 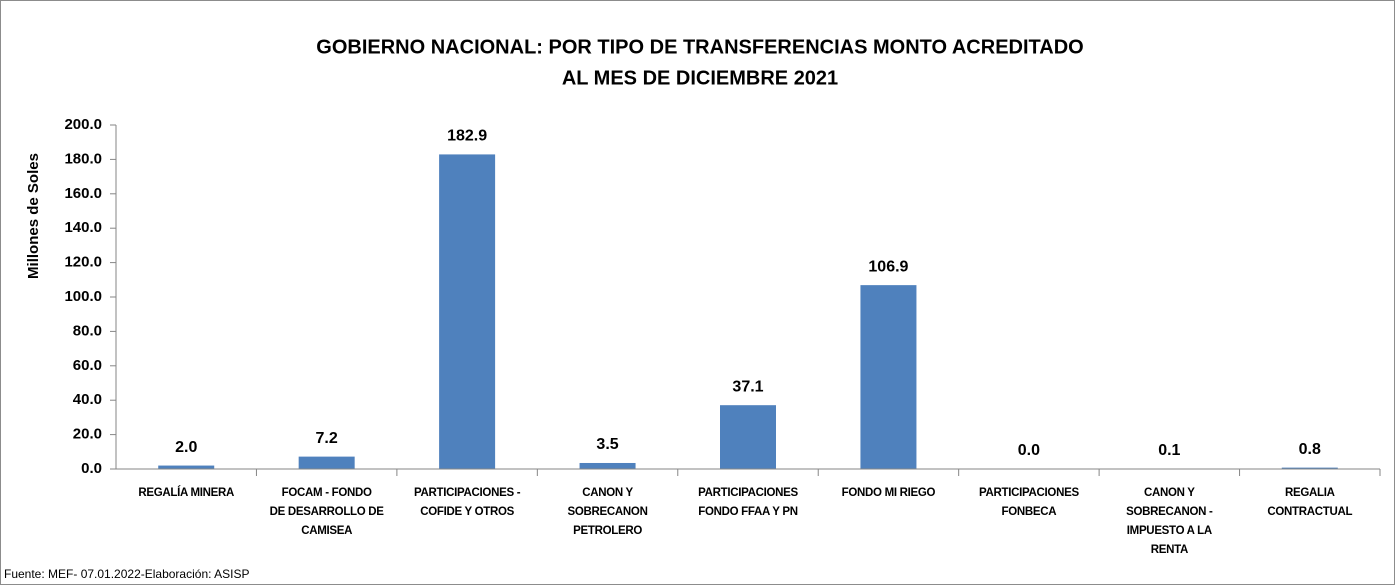 What do you see at coordinates (327, 493) in the screenshot?
I see `x-tick-label: FOCAM - FONDO` at bounding box center [327, 493].